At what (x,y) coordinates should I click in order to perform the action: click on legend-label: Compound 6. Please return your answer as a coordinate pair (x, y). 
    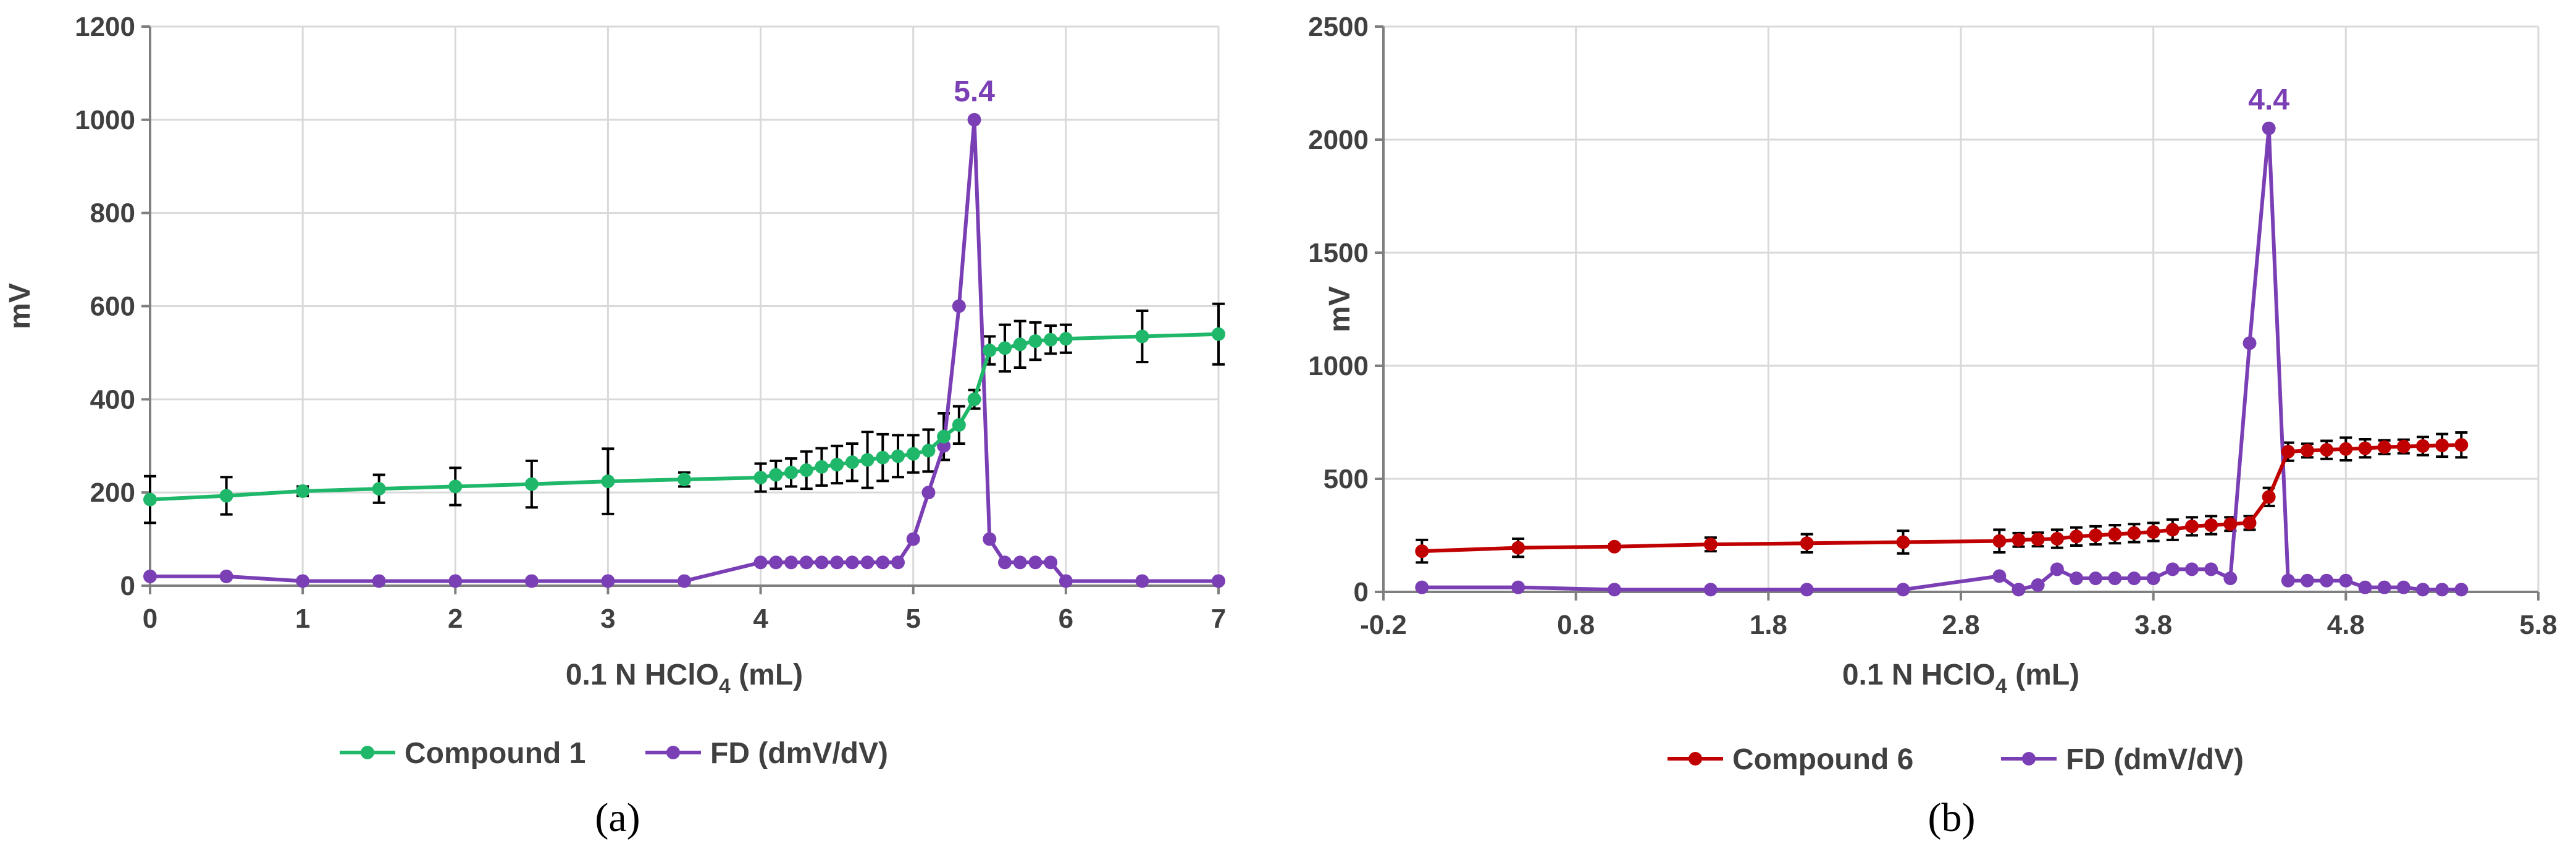
    Looking at the image, I should click on (1822, 759).